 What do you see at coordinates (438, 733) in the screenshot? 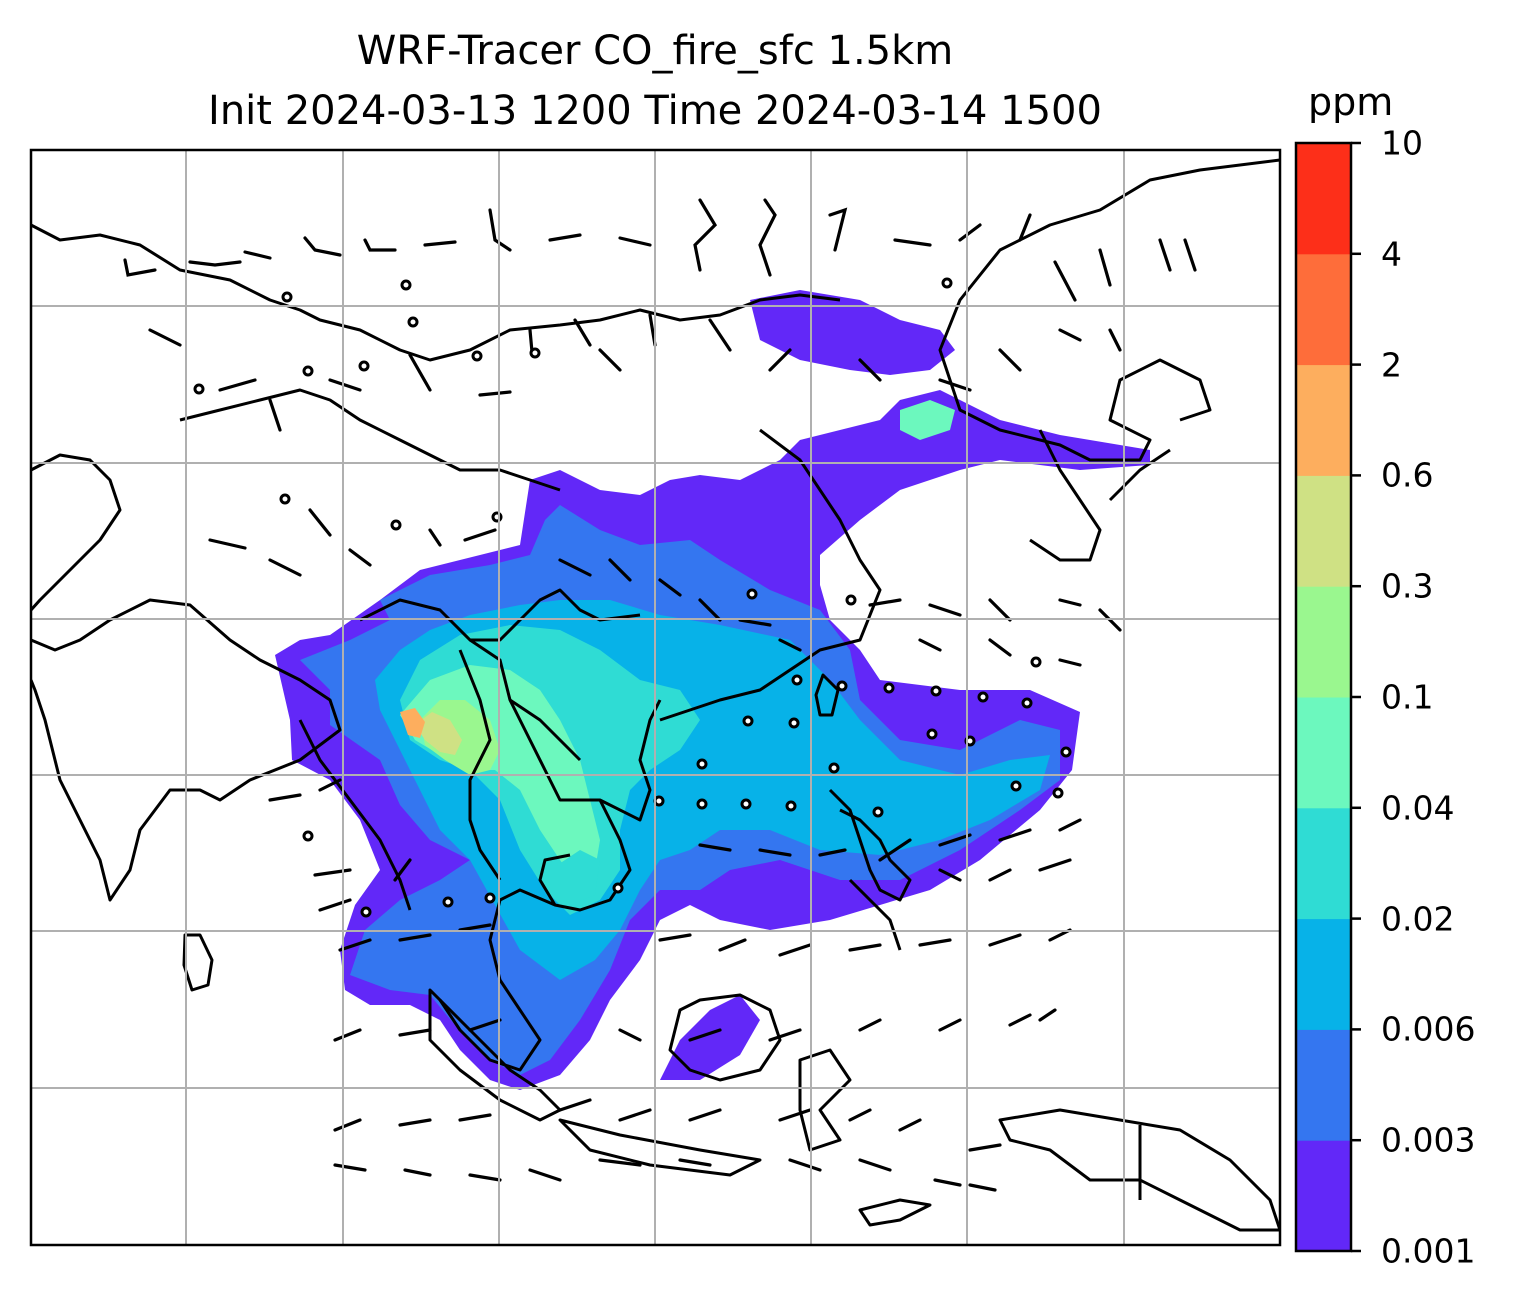
I see `plume-level-0.3` at bounding box center [438, 733].